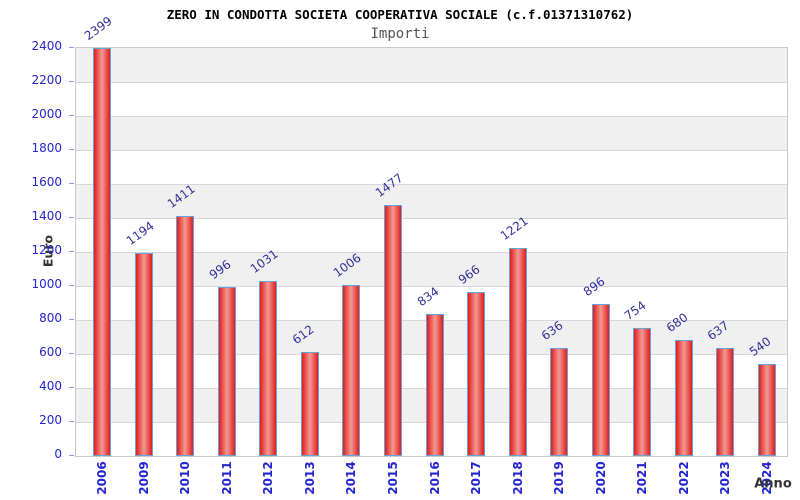 The image size is (800, 500). I want to click on y-tick-label: 600, so click(50, 352).